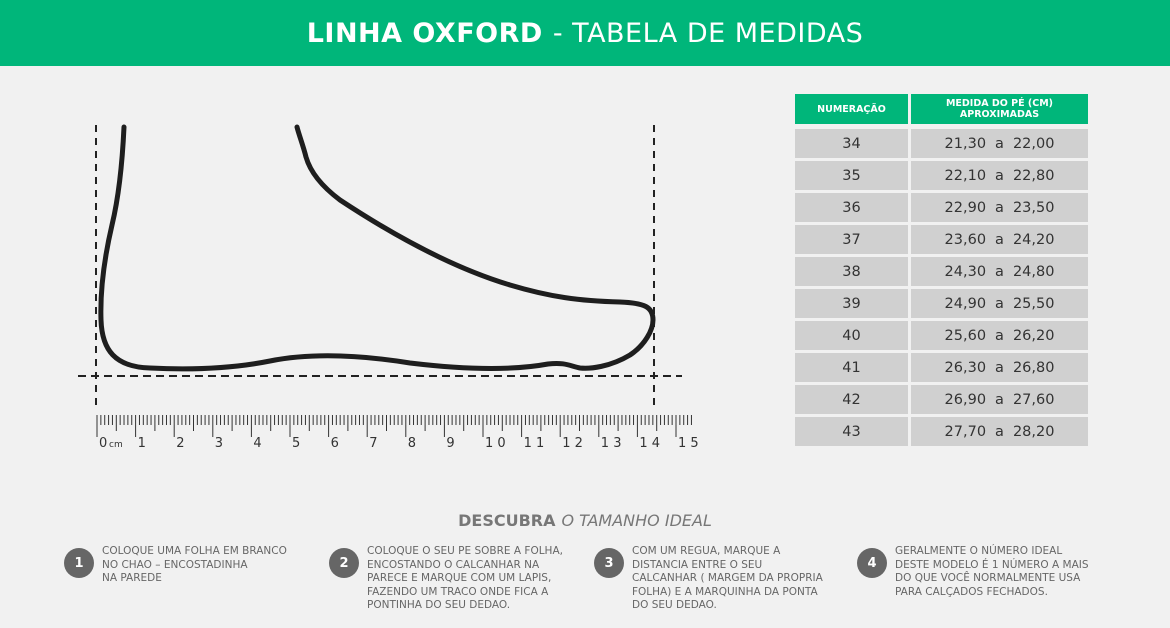 This screenshot has height=628, width=1170. I want to click on size-row: 42 26,90 a 27,60, so click(941, 399).